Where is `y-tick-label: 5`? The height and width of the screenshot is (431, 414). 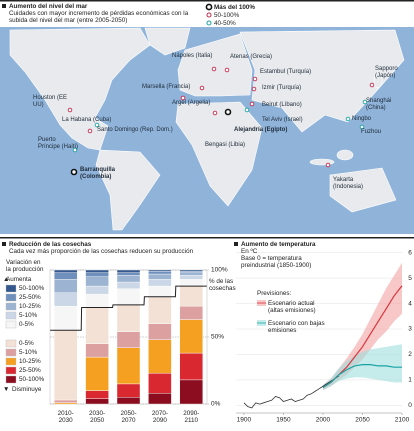 y-tick-label: 5 is located at coordinates (410, 278).